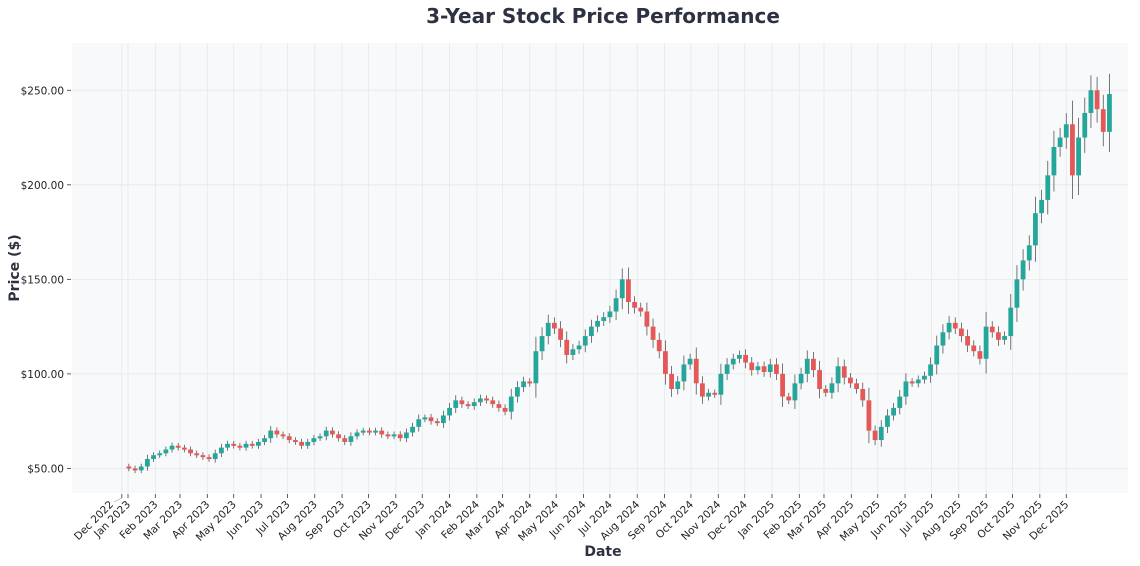  Describe the element at coordinates (603, 16) in the screenshot. I see `chart-title: 3-Year Stock Price Performance` at that location.